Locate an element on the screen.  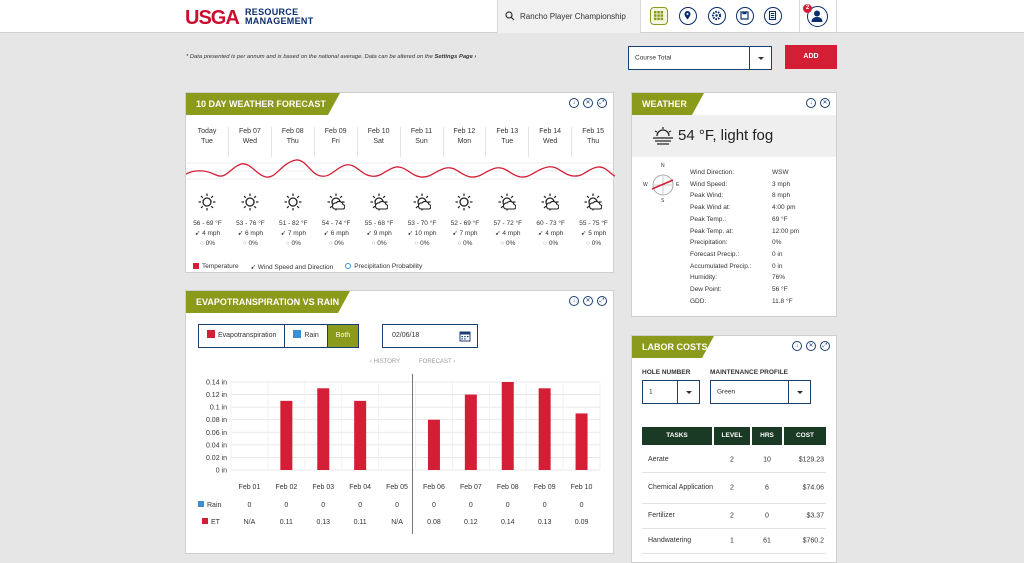
task-name: Fertilizer is located at coordinates (661, 515).